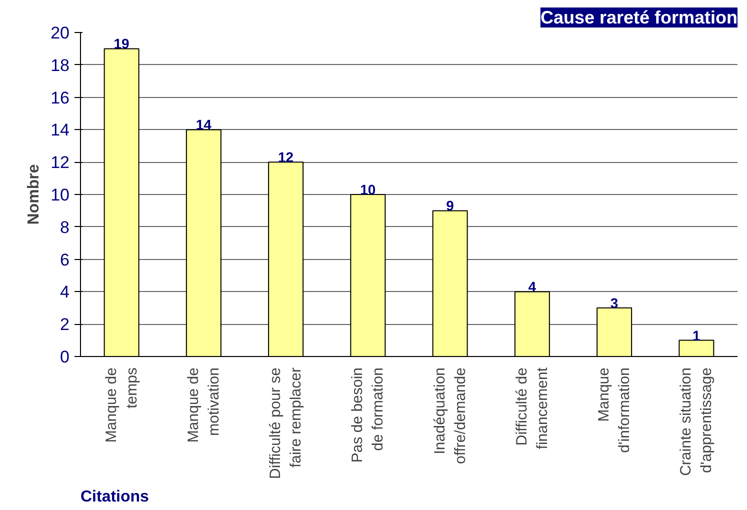 This screenshot has width=747, height=510. I want to click on data-label: 19, so click(122, 44).